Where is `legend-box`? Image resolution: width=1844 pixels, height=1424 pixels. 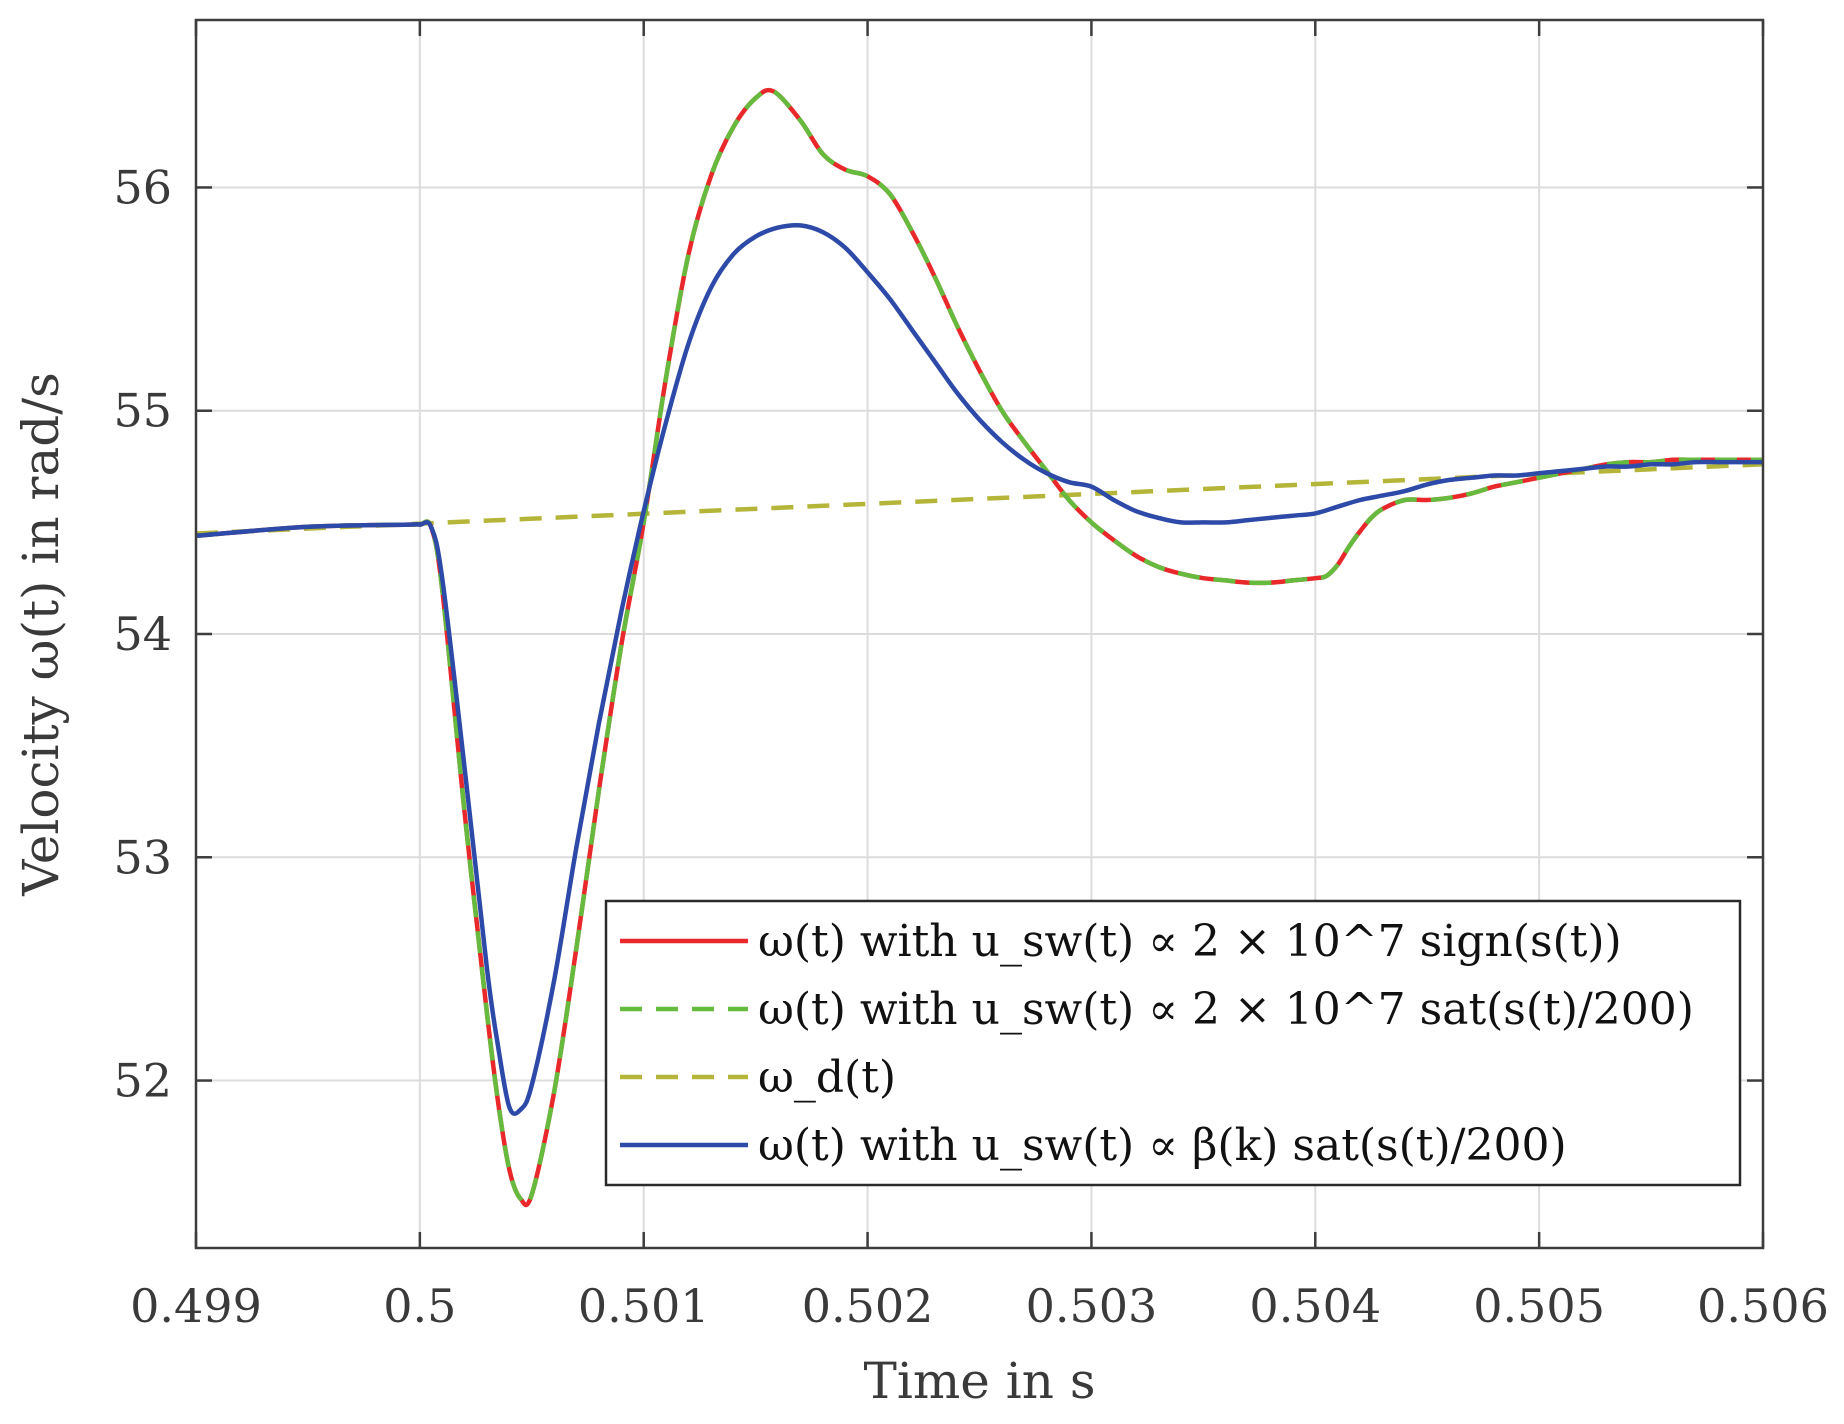
legend-box is located at coordinates (1173, 1043).